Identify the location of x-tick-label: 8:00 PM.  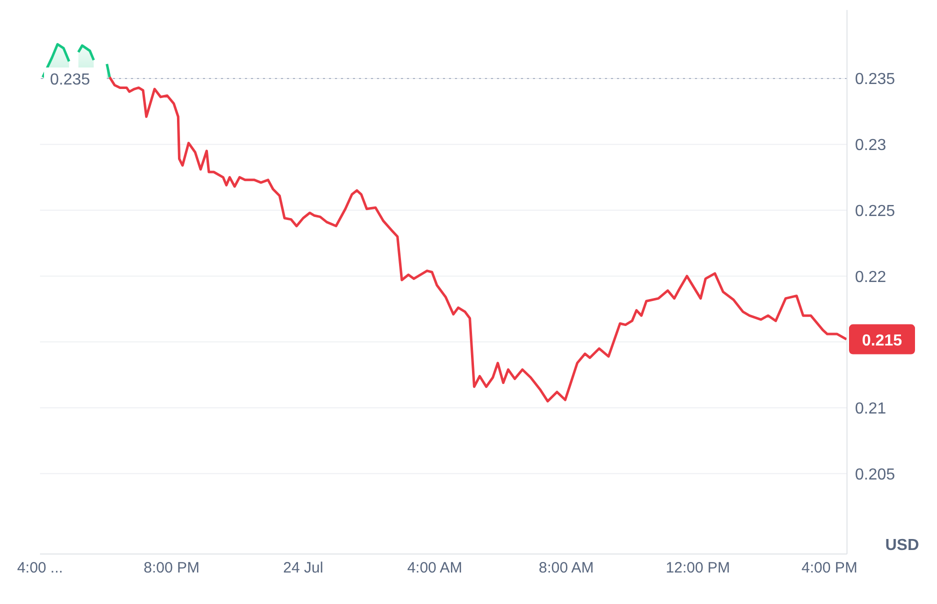
(172, 568).